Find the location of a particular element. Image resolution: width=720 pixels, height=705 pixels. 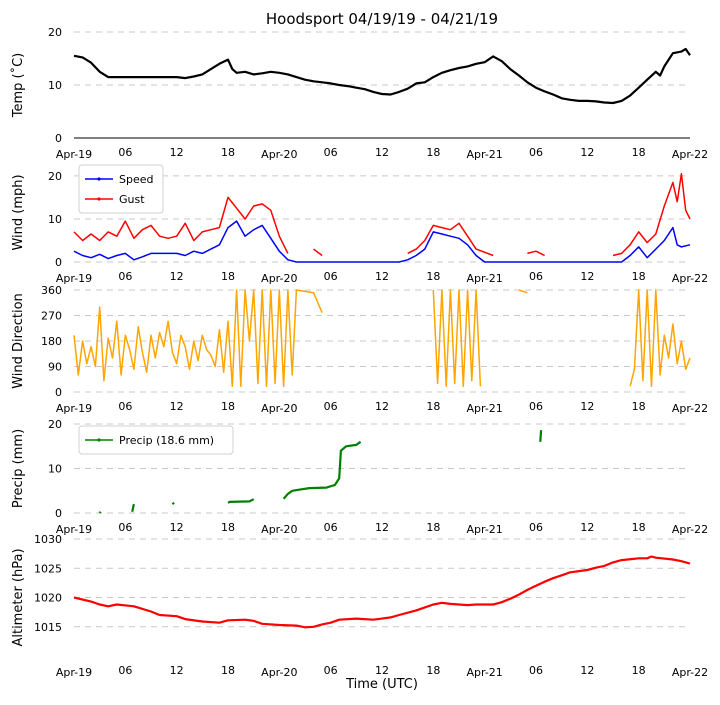

y-axis-label: Wind (mph) is located at coordinates (18, 212).